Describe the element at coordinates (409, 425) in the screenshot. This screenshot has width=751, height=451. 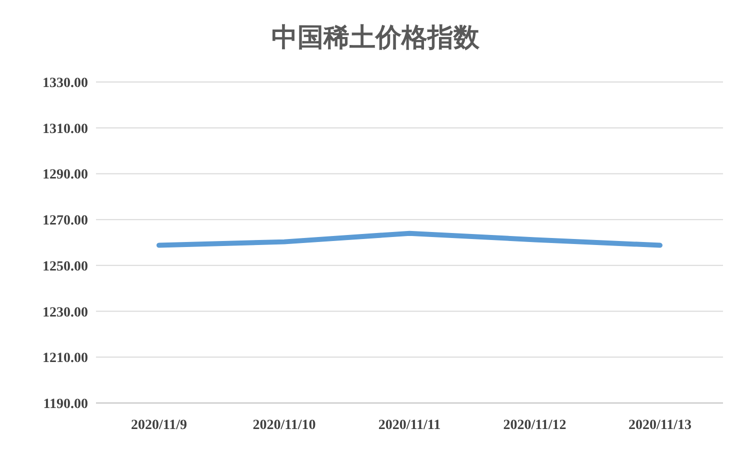
I see `x-tick-label: 2020/11/11` at that location.